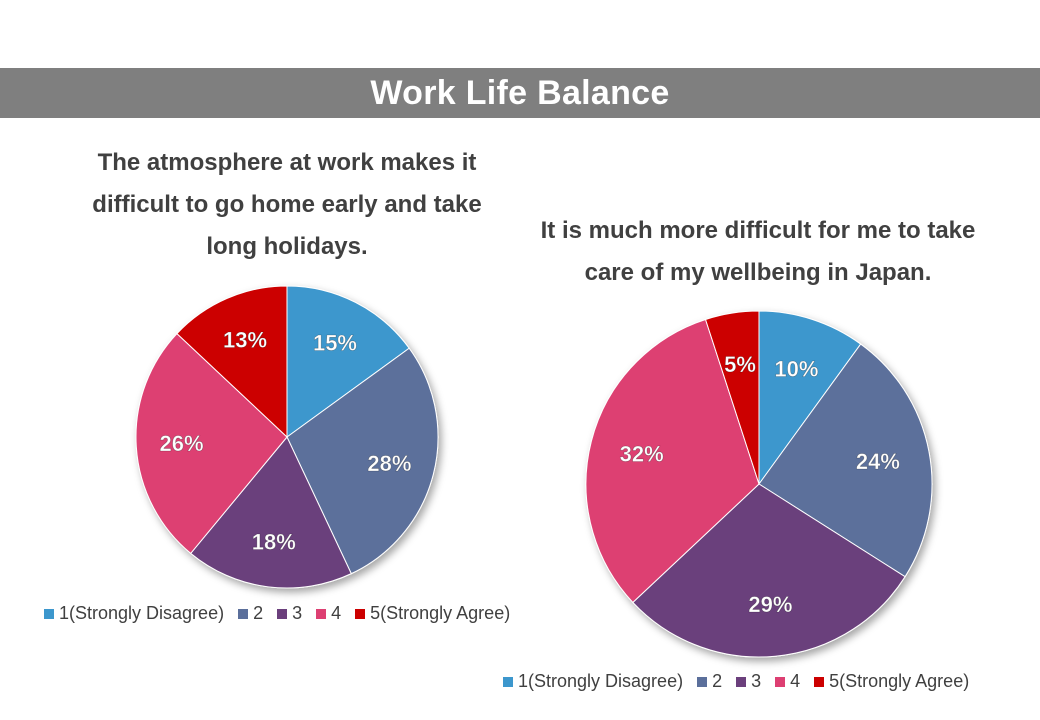 Image resolution: width=1040 pixels, height=720 pixels. What do you see at coordinates (642, 453) in the screenshot?
I see `chart-2-slice-label-4: 32%` at bounding box center [642, 453].